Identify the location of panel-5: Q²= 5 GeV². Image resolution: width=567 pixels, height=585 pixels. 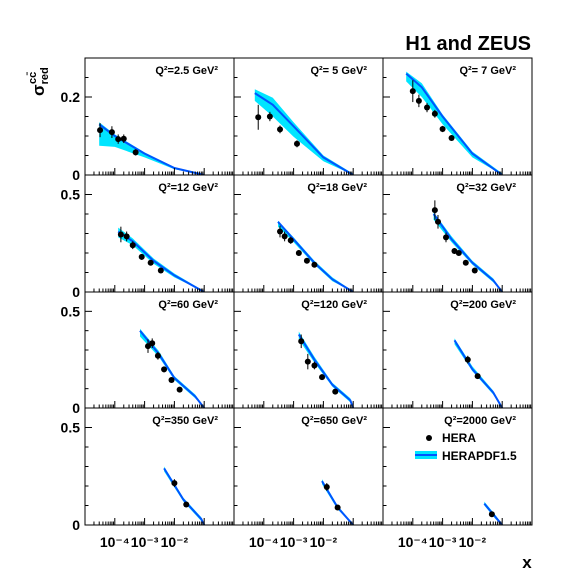
(308, 116).